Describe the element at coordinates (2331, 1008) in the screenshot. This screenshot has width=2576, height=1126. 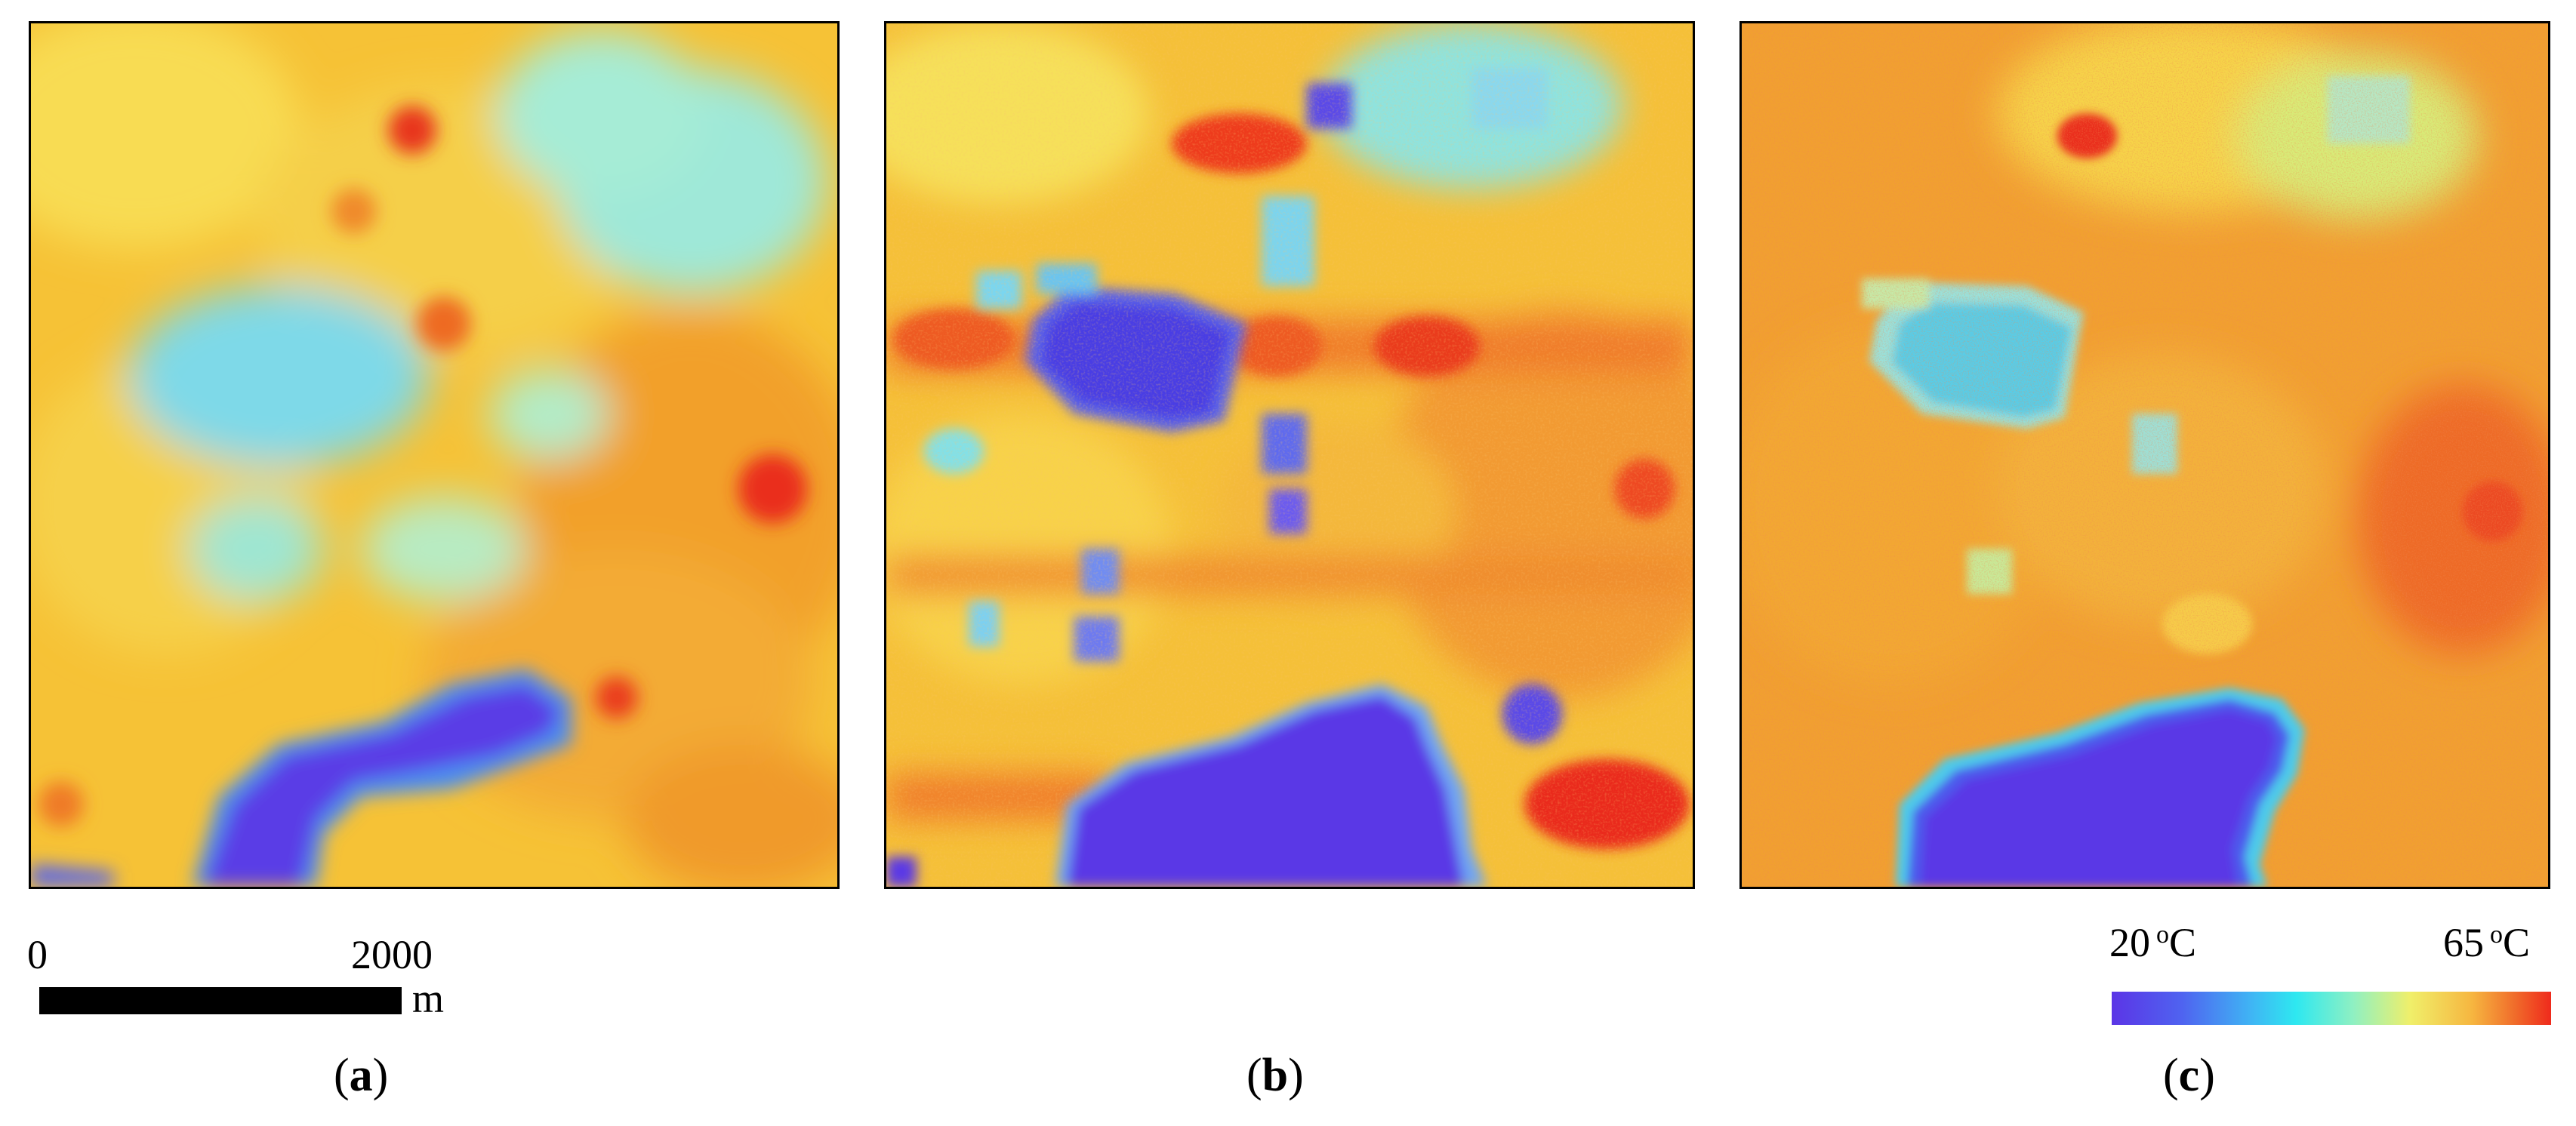
I see `temperature-colorbar` at that location.